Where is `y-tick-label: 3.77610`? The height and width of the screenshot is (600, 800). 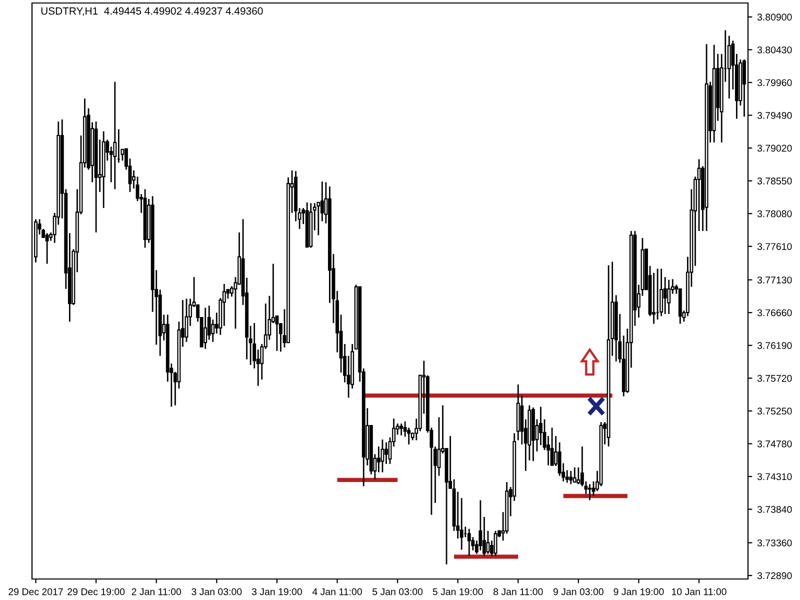
y-tick-label: 3.77610 is located at coordinates (774, 246).